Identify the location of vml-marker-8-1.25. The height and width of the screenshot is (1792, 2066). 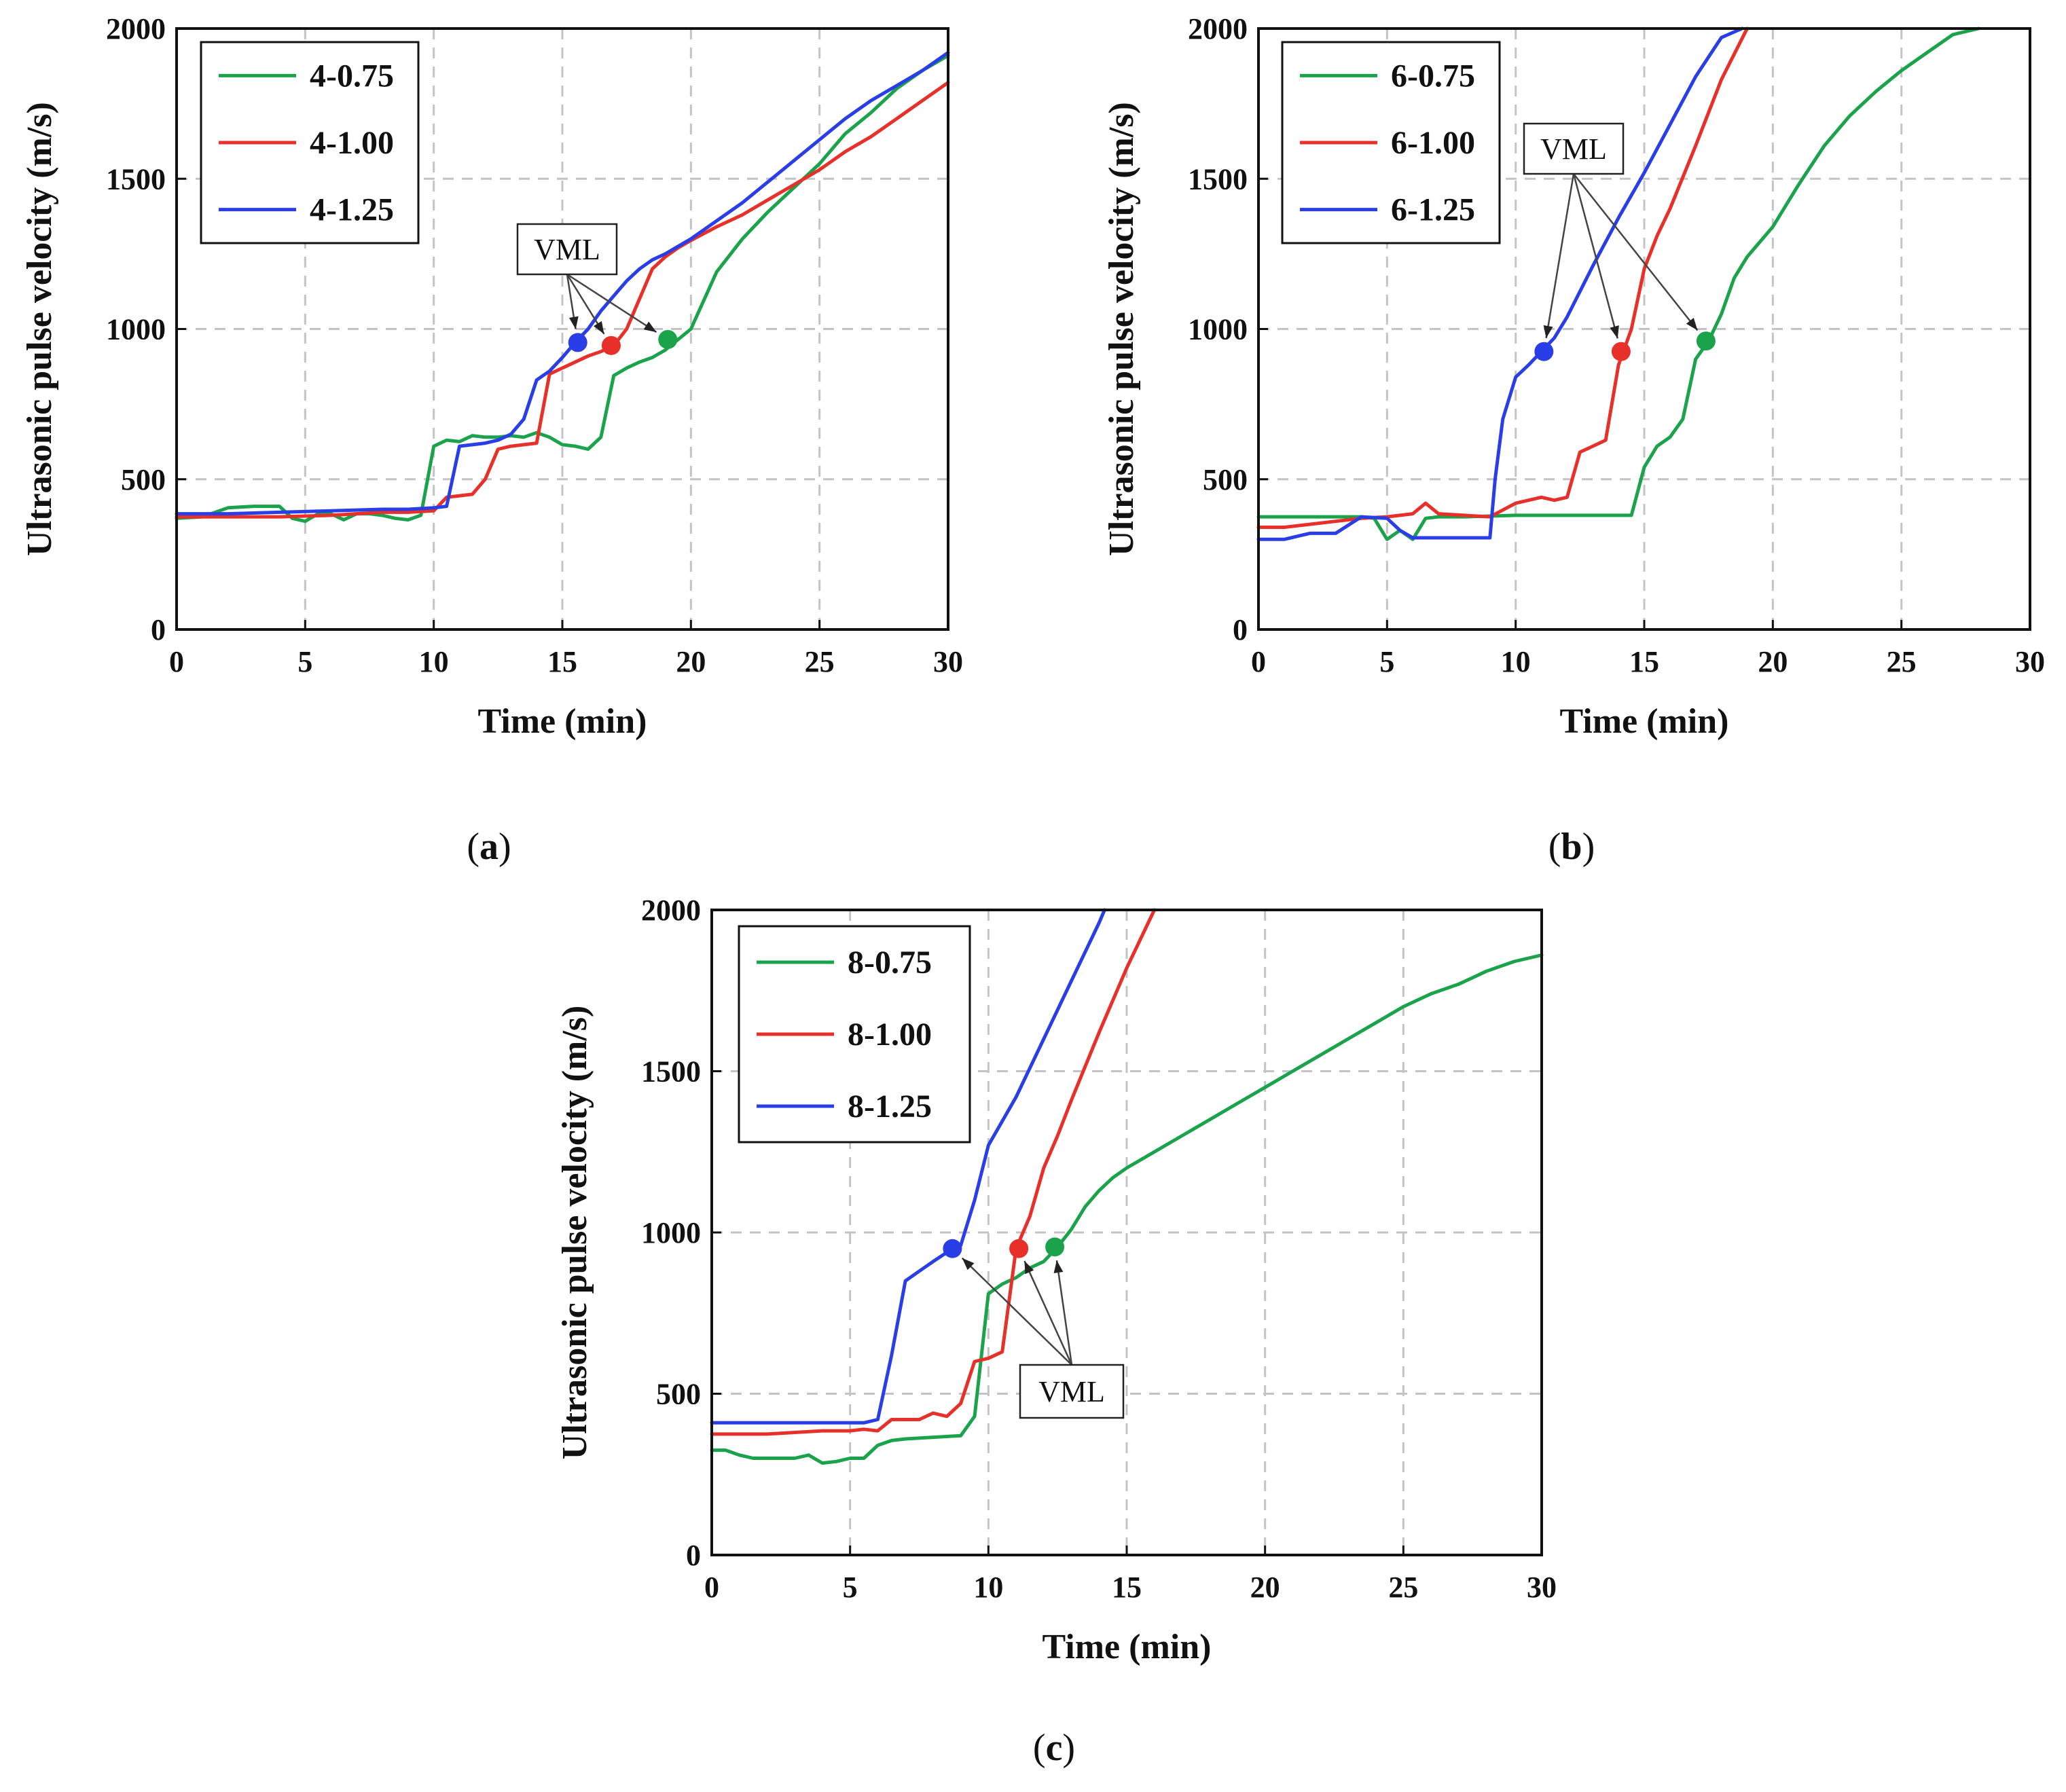
(952, 1248).